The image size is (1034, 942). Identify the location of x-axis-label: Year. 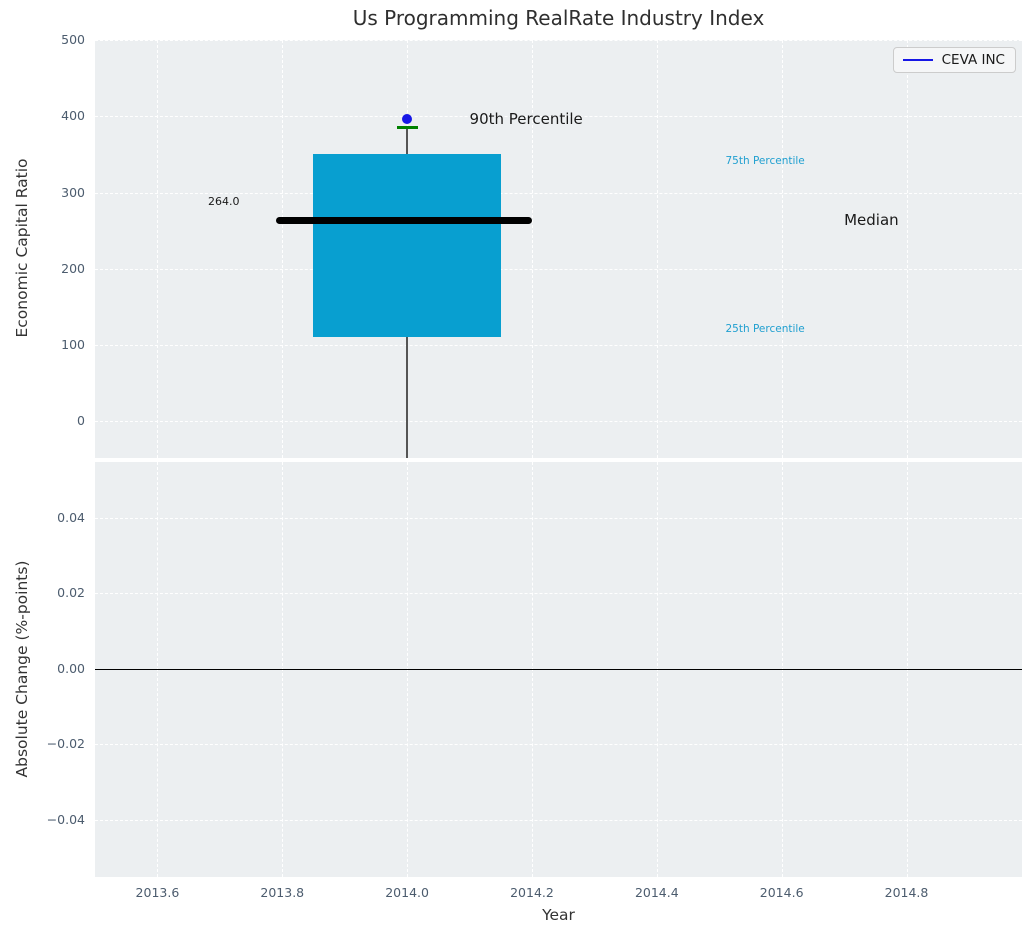
(558, 915).